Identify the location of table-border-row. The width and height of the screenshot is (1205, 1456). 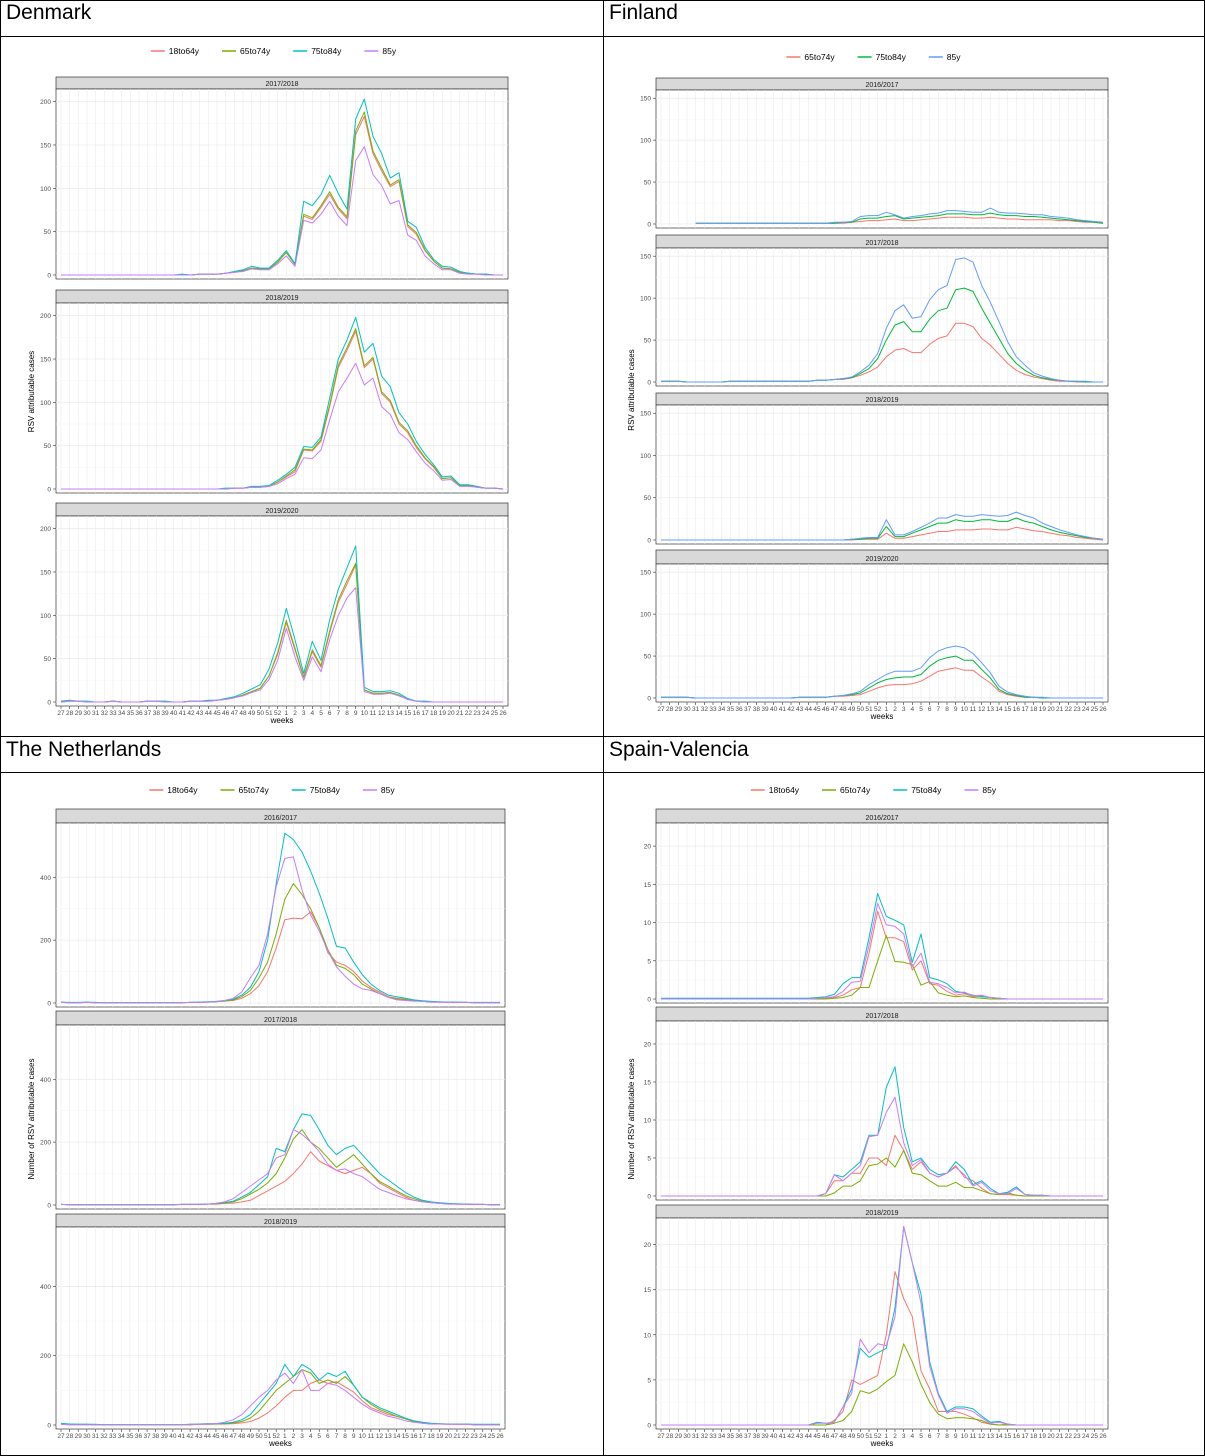
(602, 736).